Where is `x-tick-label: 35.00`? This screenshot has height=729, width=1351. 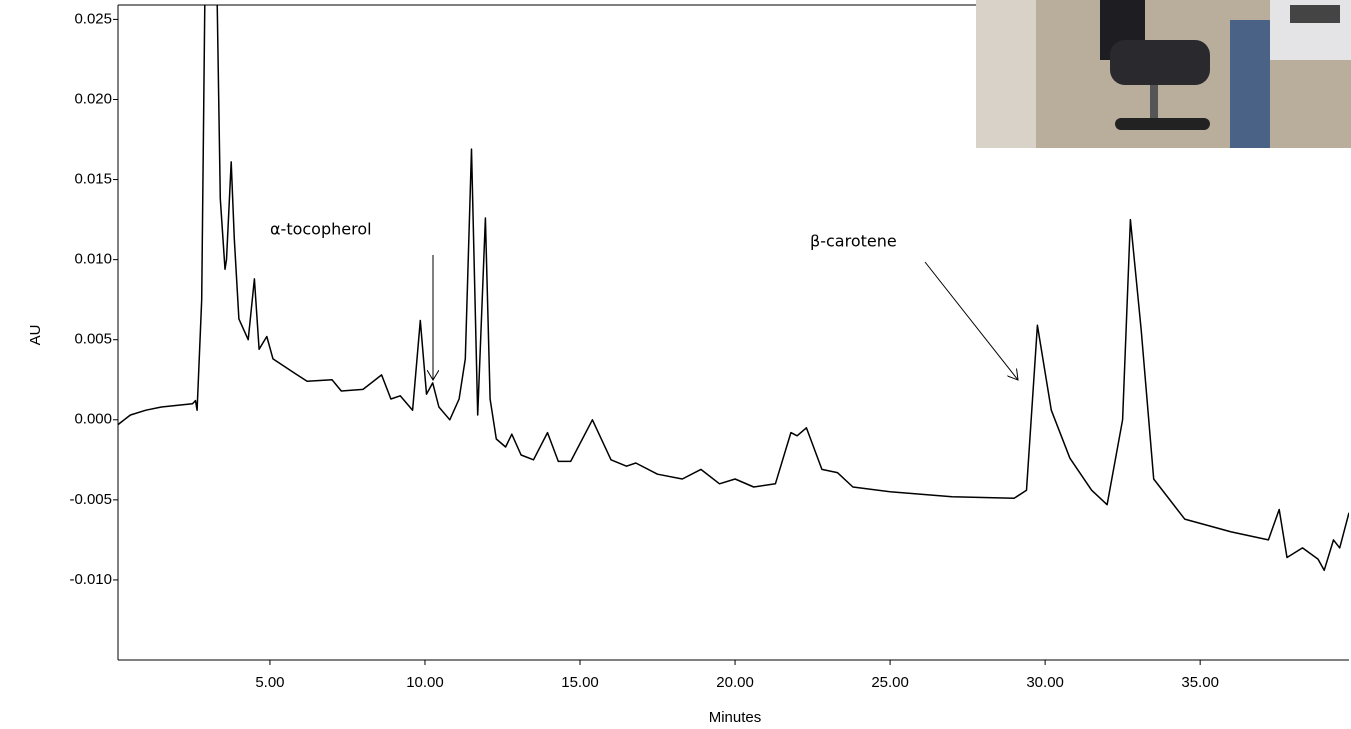 x-tick-label: 35.00 is located at coordinates (1200, 682).